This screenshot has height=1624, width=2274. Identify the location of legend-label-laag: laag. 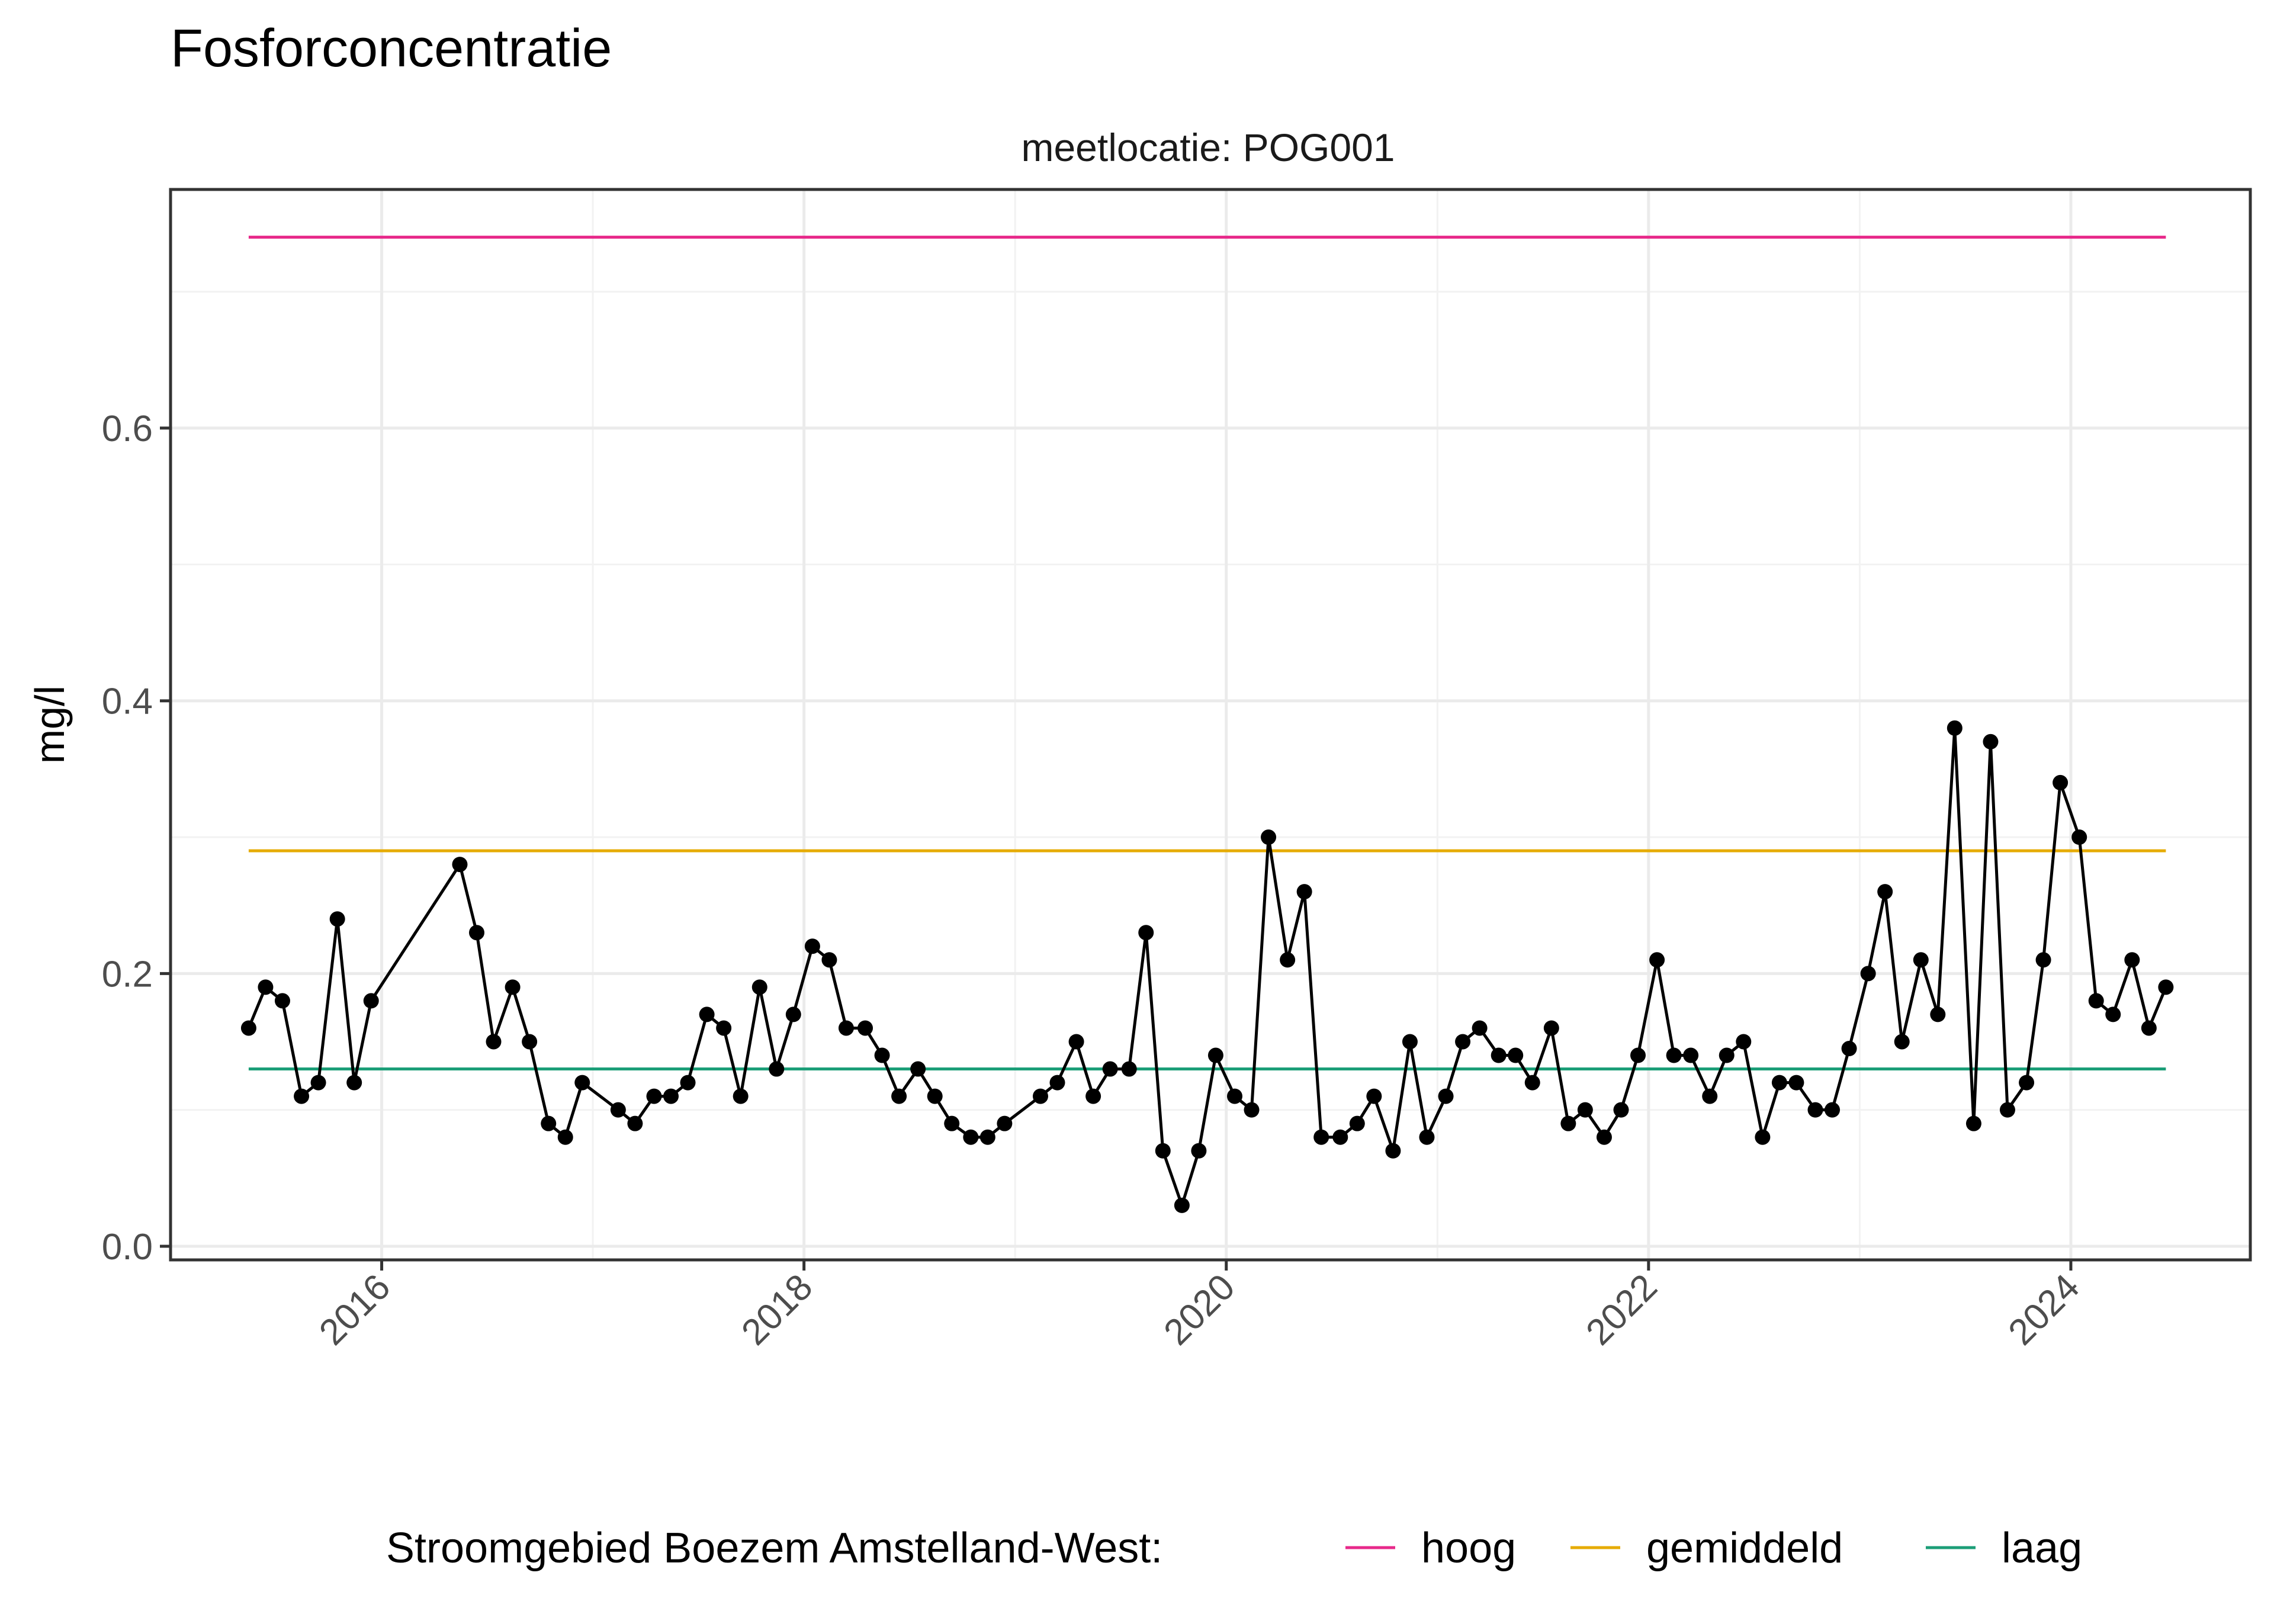
(2042, 1548).